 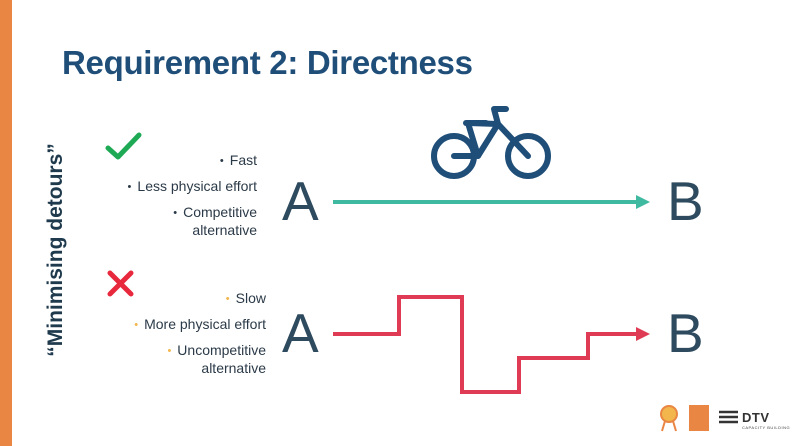 What do you see at coordinates (192, 186) in the screenshot?
I see `list-item: • Less physical effort` at bounding box center [192, 186].